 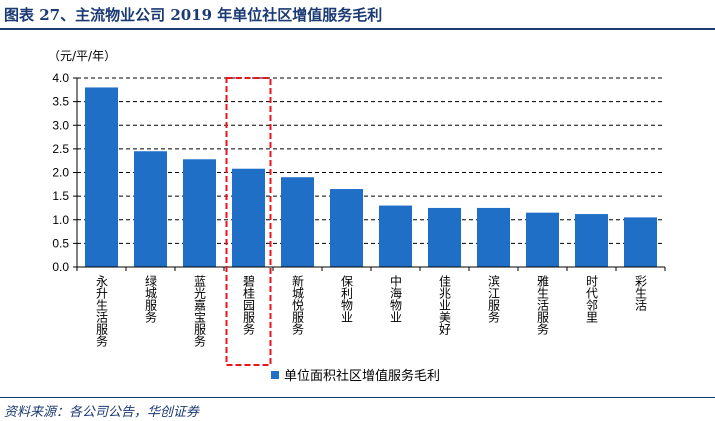 What do you see at coordinates (357, 29) in the screenshot?
I see `title-divider` at bounding box center [357, 29].